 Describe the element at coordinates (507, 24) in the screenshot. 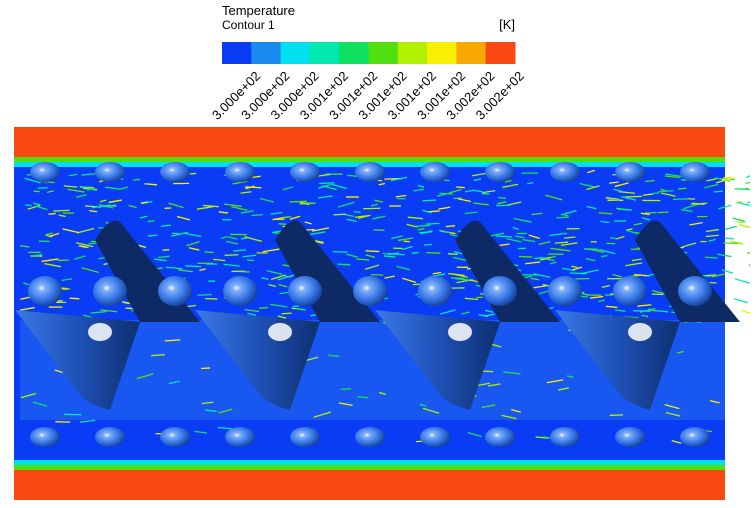

I see `legend-unit: [K]` at that location.